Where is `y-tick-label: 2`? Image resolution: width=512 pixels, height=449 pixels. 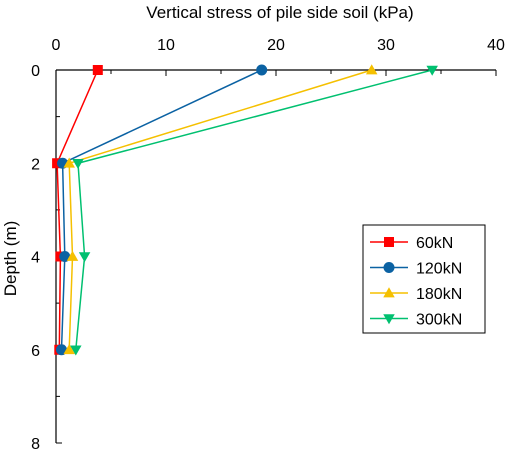
y-tick-label: 2 is located at coordinates (35, 164).